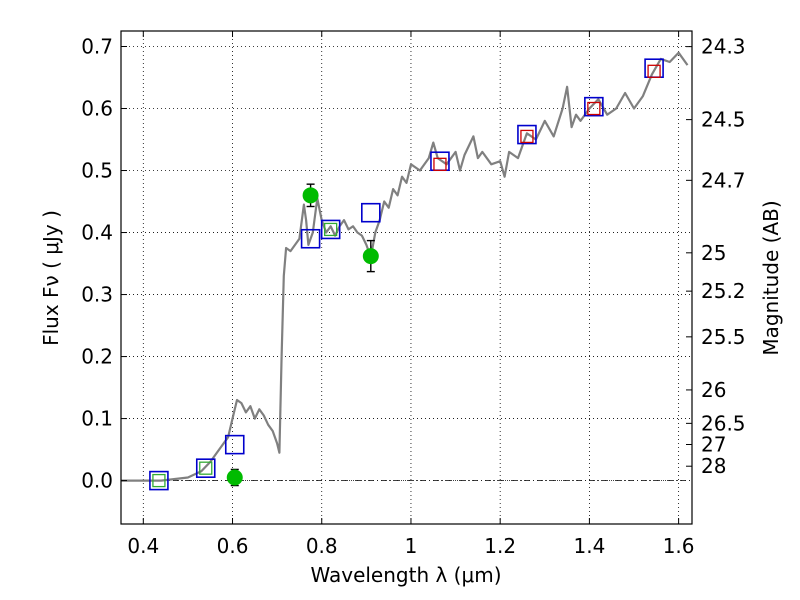 This screenshot has height=600, width=800. I want to click on right-tick-label: 25.2, so click(723, 291).